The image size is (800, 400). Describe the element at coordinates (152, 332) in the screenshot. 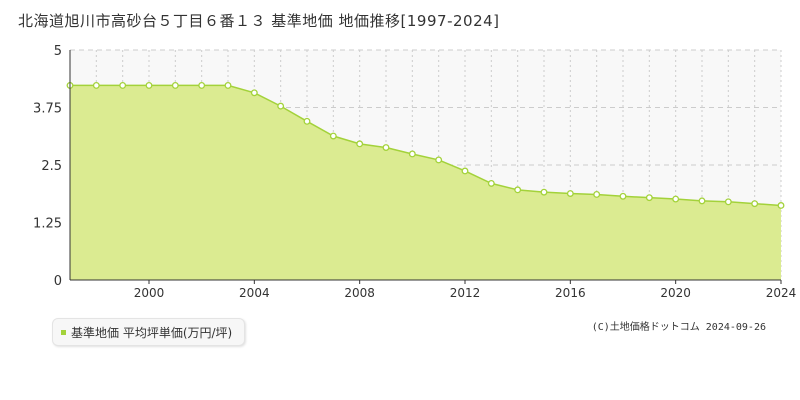

I see `legend-label: 基準地価 平均坪単価(万円/坪)` at that location.